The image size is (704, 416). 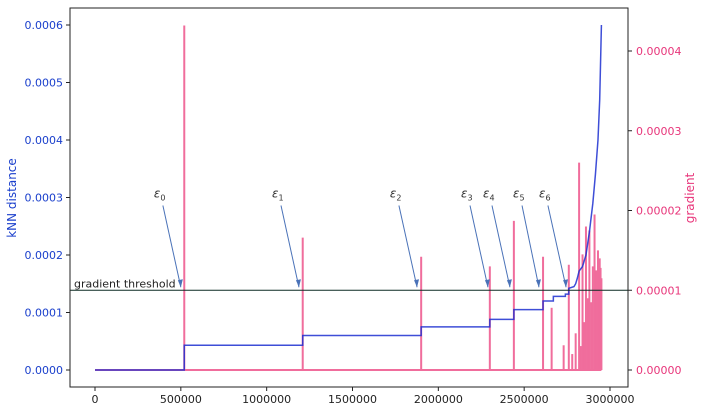 I want to click on x-tick-label: 0, so click(x=95, y=399).